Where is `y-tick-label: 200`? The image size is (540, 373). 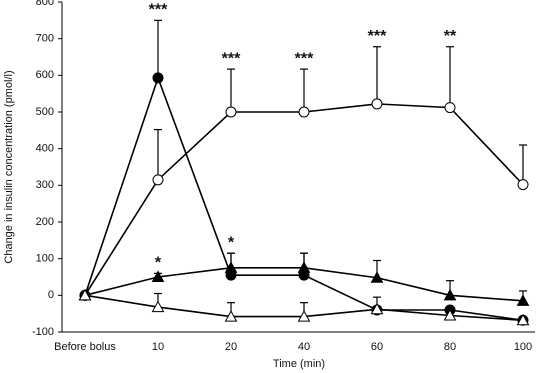 y-tick-label: 200 is located at coordinates (45, 222).